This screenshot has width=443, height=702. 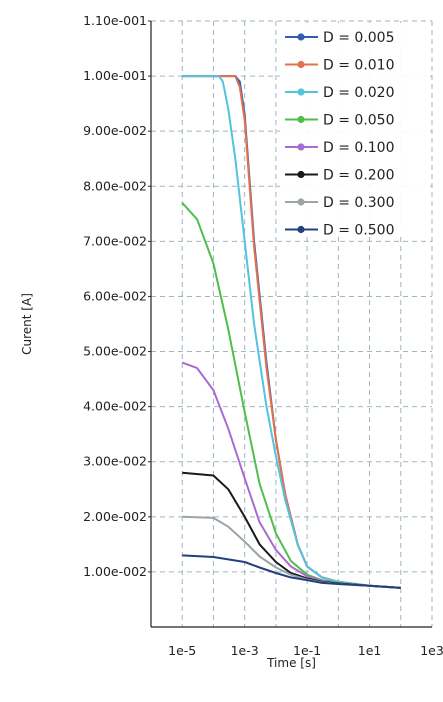 What do you see at coordinates (115, 240) in the screenshot?
I see `y-tick-label: 7.00e-002` at bounding box center [115, 240].